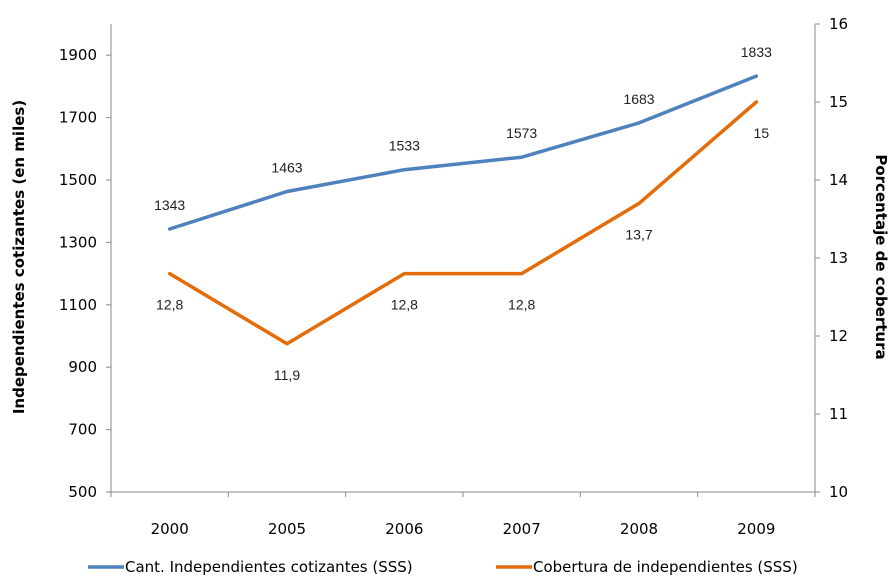 This screenshot has width=893, height=580. Describe the element at coordinates (287, 375) in the screenshot. I see `data-label: 11,9` at that location.